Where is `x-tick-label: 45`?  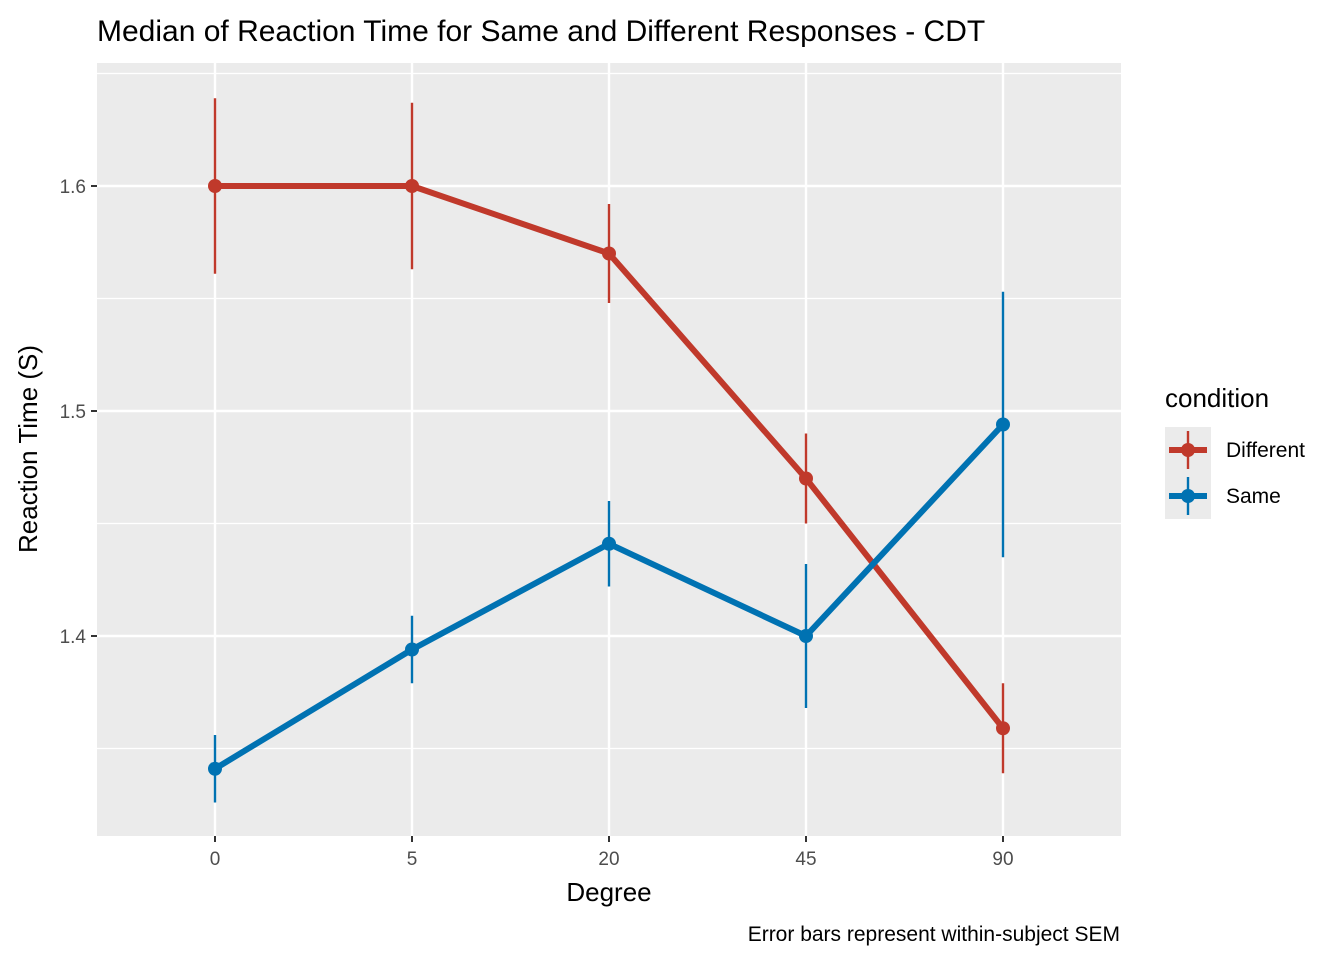 x-tick-label: 45 is located at coordinates (805, 859).